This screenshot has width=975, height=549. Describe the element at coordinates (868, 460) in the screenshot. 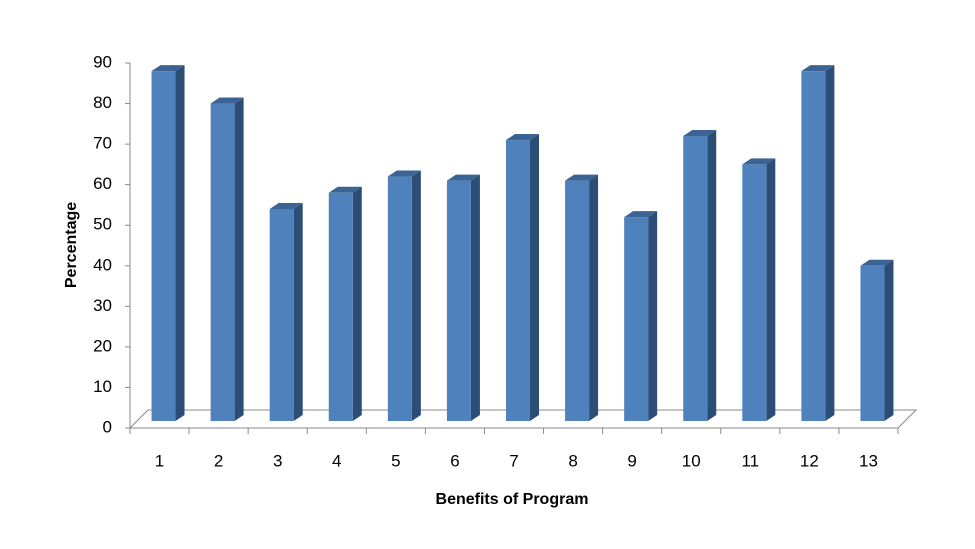

I see `x-tick-label: 13` at that location.